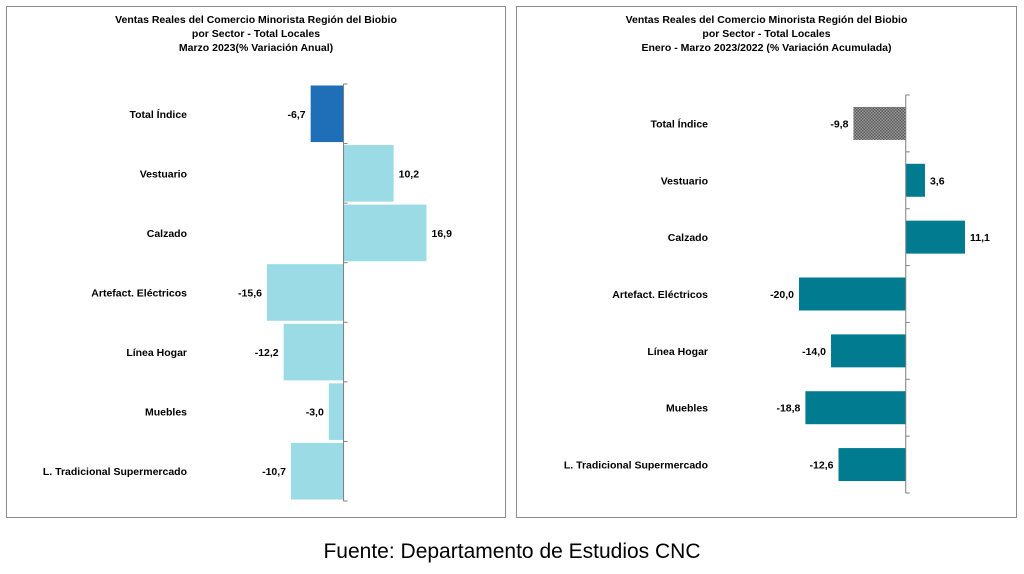 This screenshot has width=1024, height=574. What do you see at coordinates (256, 48) in the screenshot?
I see `chart-title-line: Marzo 2023(% Variación Anual)` at bounding box center [256, 48].